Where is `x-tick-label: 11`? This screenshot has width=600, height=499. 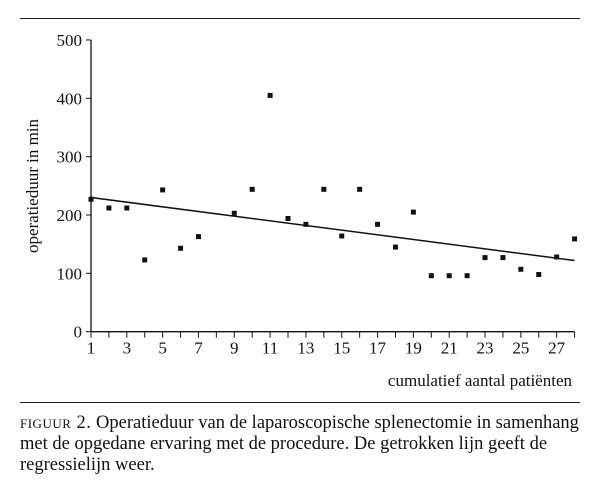
x-tick-label: 11 is located at coordinates (270, 348).